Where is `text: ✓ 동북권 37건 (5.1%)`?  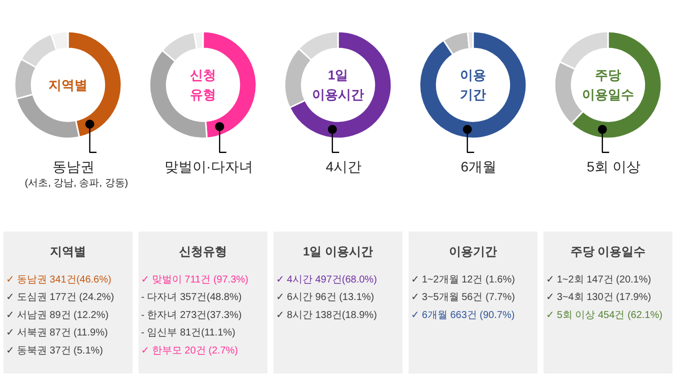
text: ✓ 동북권 37건 (5.1%) is located at coordinates (54, 350).